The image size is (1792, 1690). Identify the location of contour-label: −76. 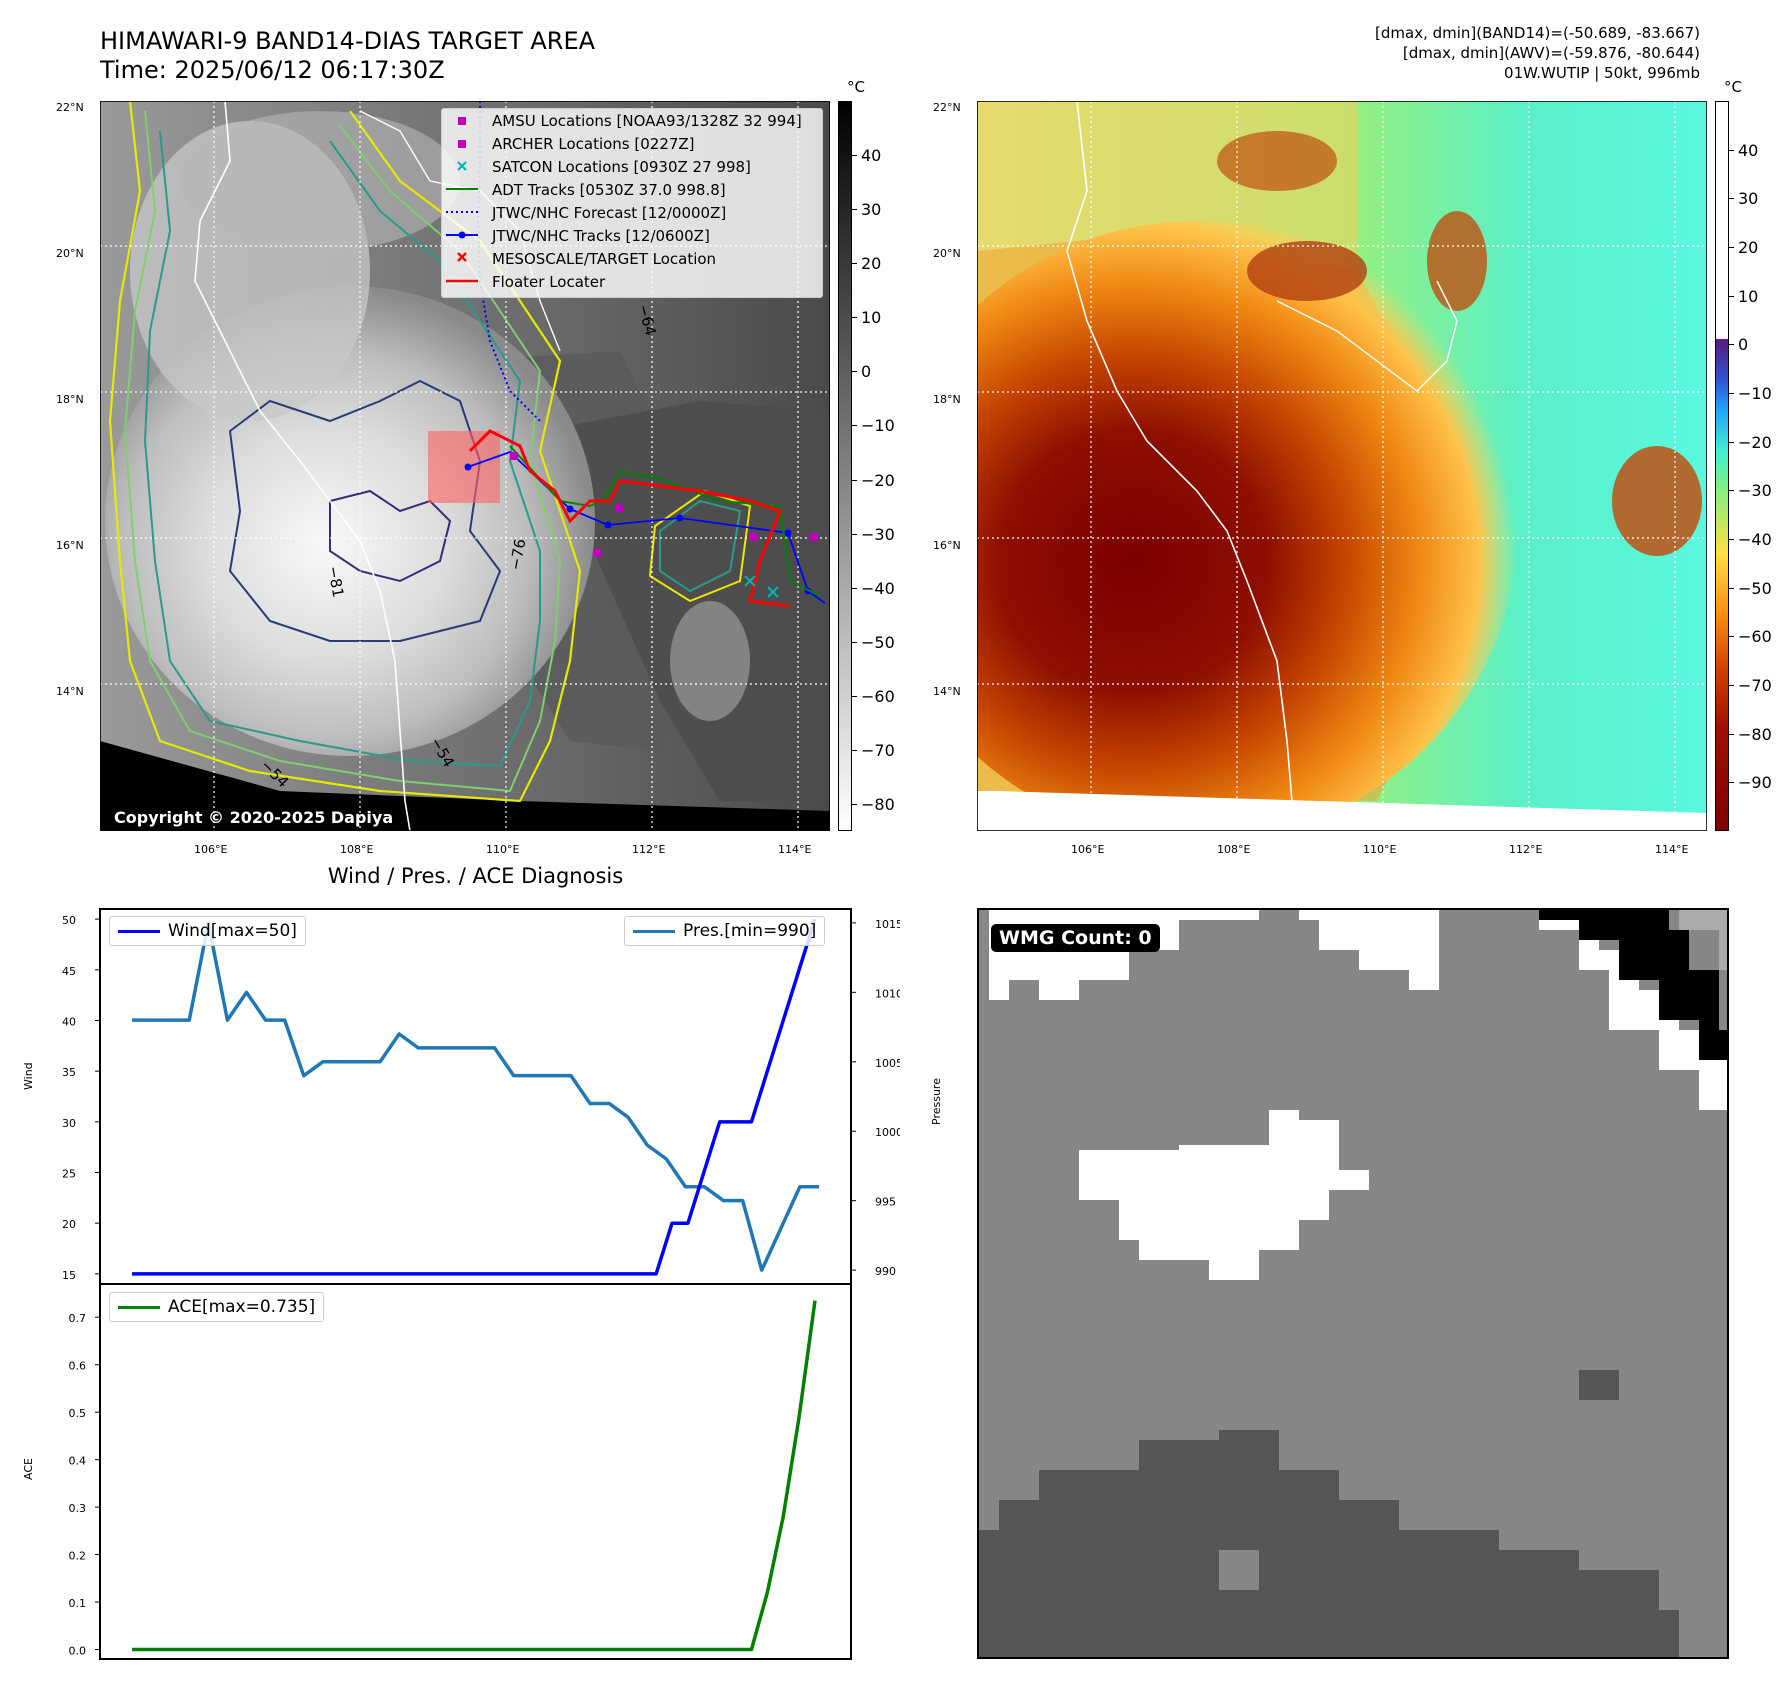
(517, 554).